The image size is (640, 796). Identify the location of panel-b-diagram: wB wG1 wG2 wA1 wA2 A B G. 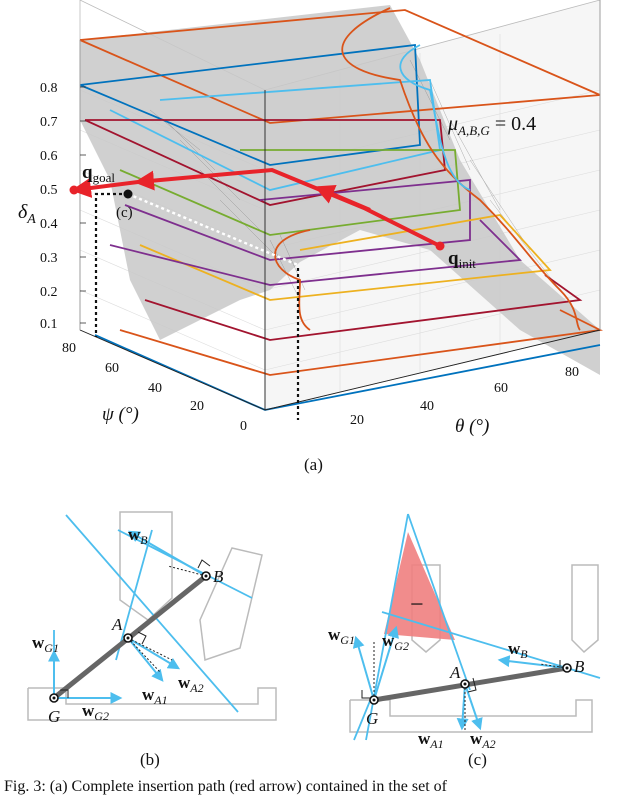
(152, 618).